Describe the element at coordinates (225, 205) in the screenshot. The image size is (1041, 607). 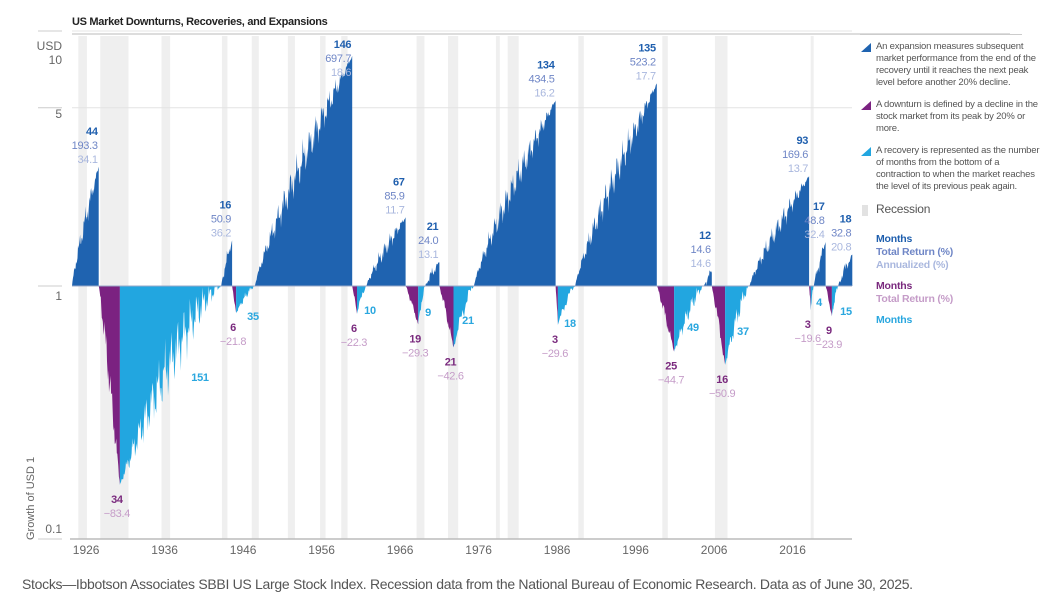
I see `expansion-months-label: 16` at that location.